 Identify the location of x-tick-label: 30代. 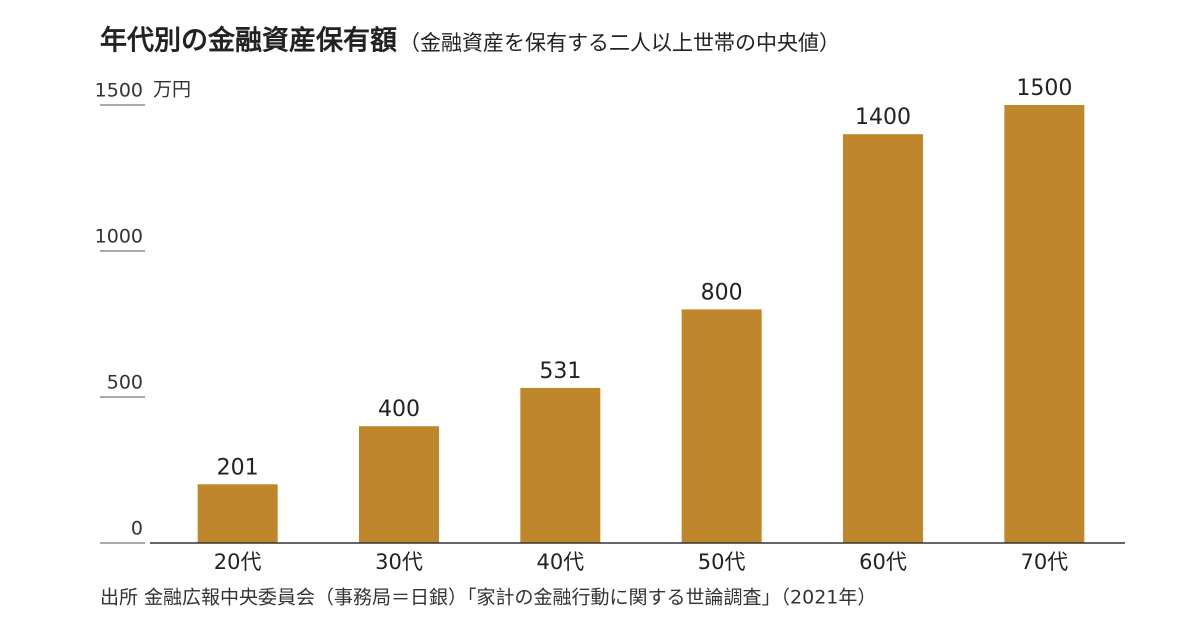
(399, 562).